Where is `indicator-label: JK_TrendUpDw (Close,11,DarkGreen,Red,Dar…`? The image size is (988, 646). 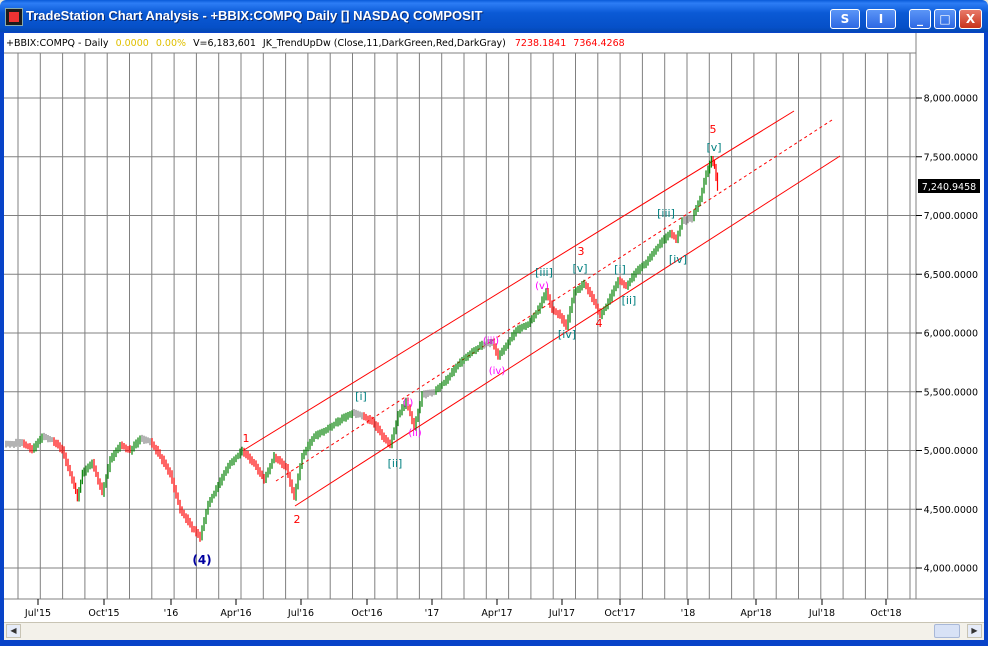
indicator-label: JK_TrendUpDw (Close,11,DarkGreen,Red,Dar… is located at coordinates (384, 43).